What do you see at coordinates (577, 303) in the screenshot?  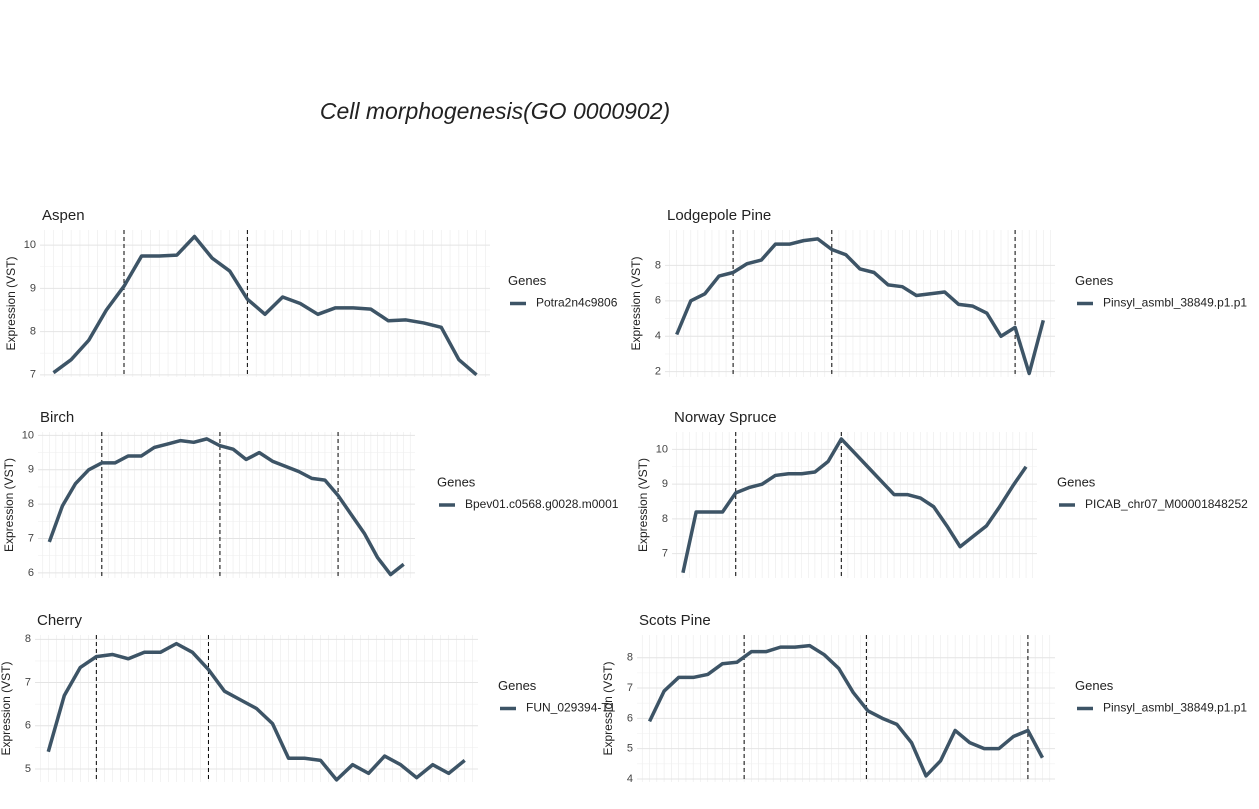 I see `legend-label: Potra2n4c9806` at bounding box center [577, 303].